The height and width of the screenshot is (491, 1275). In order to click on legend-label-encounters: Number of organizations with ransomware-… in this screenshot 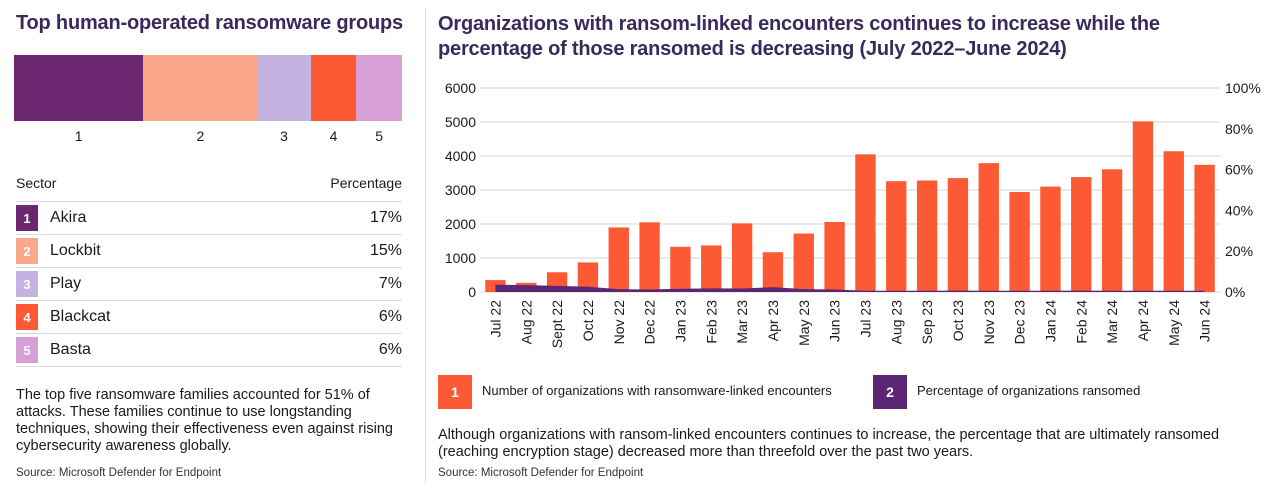, I will do `click(657, 390)`.